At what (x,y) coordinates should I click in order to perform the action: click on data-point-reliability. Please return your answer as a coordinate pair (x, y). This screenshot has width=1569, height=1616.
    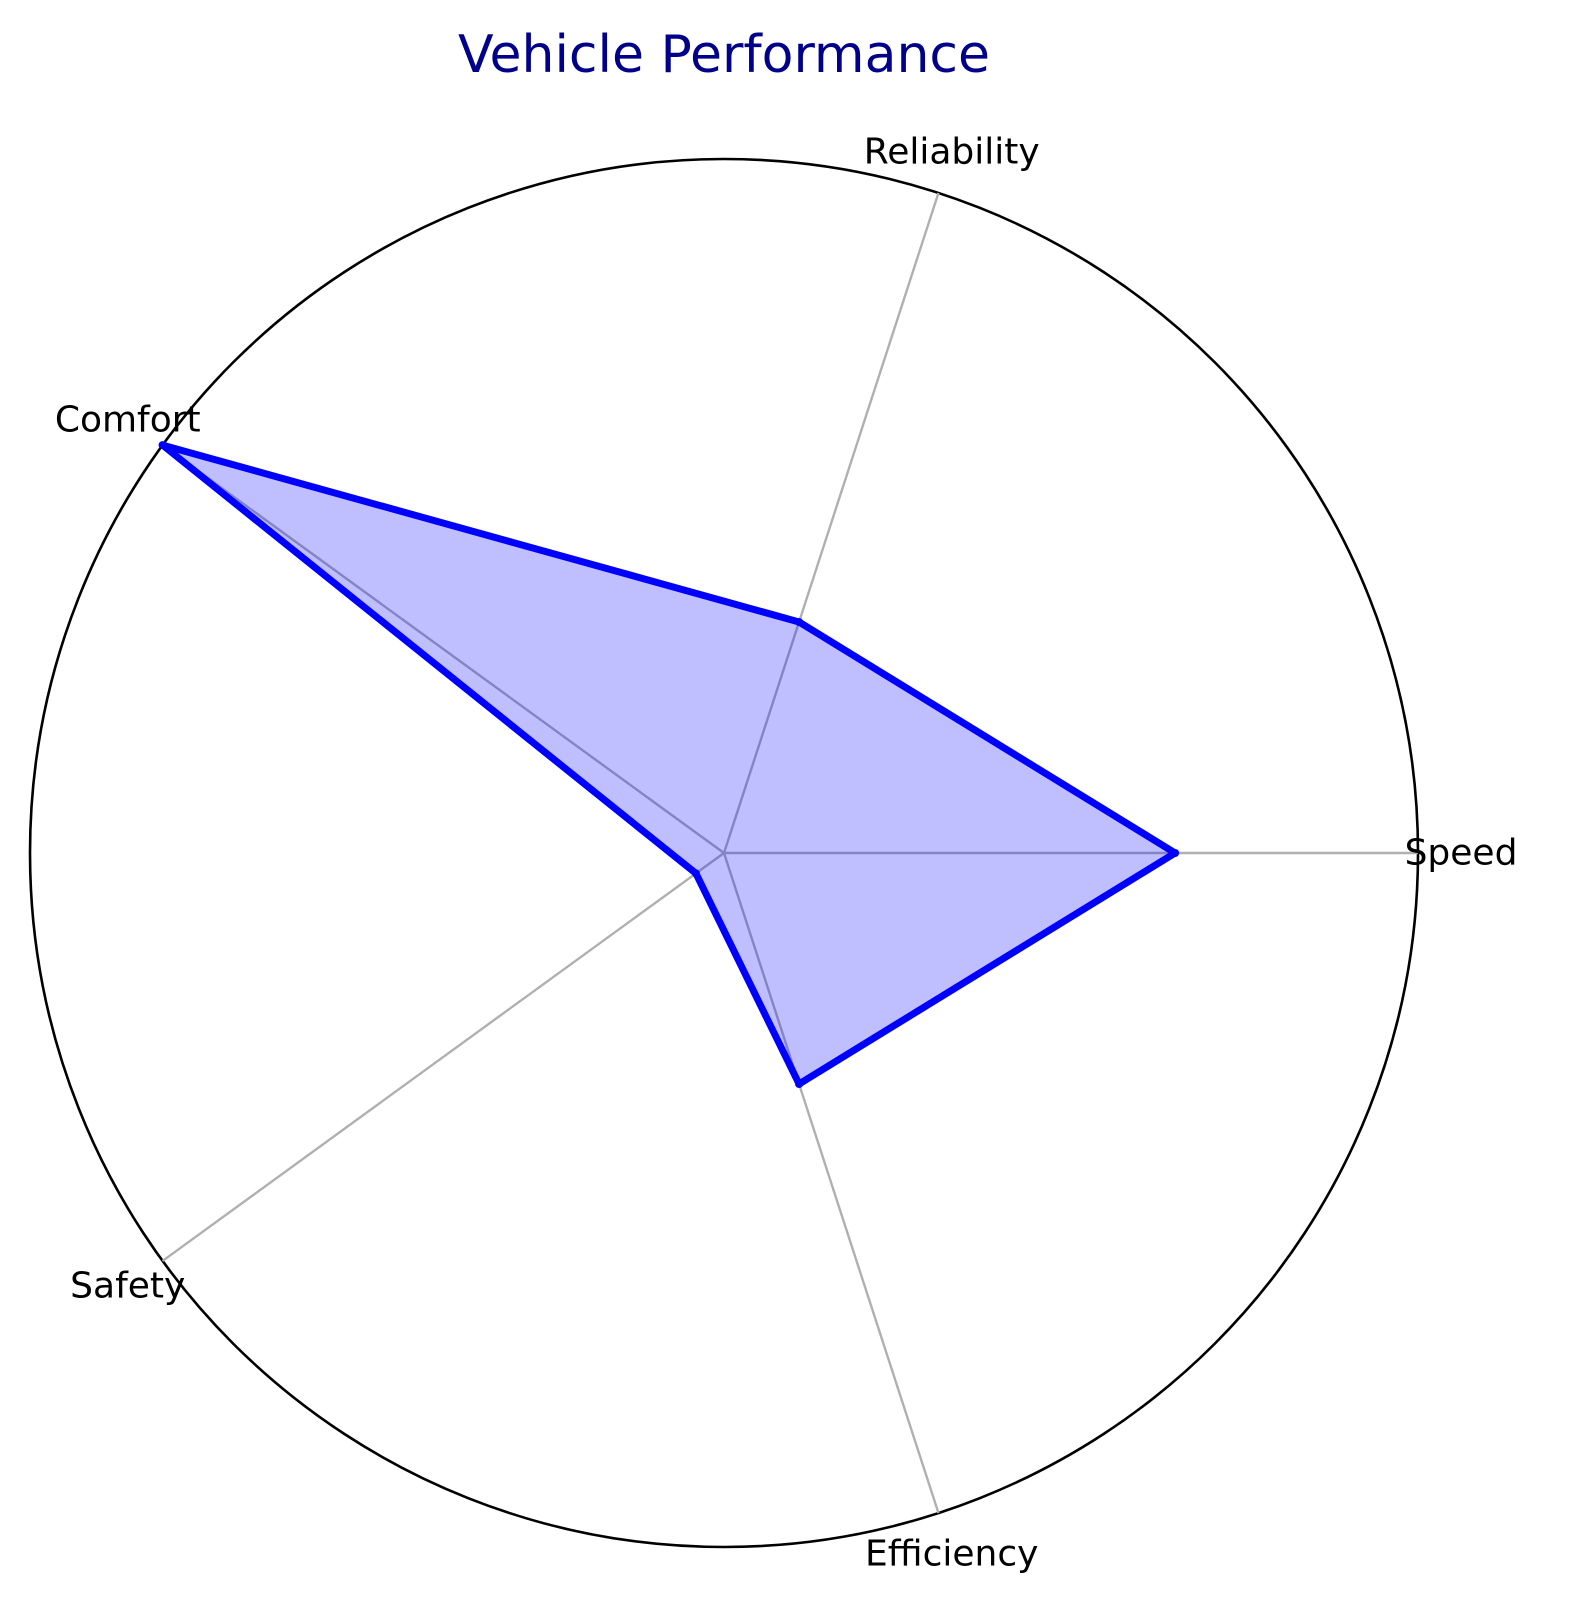
    Looking at the image, I should click on (799, 621).